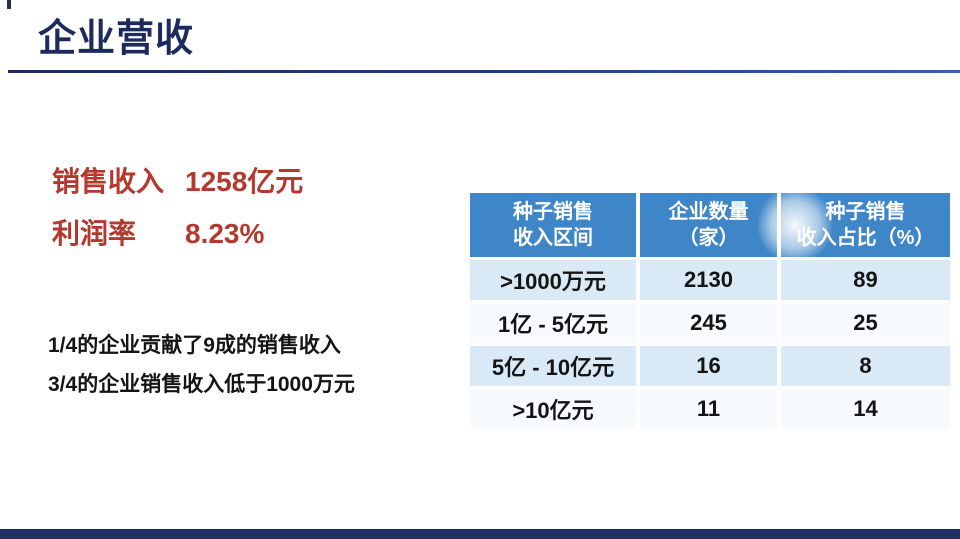 This screenshot has width=960, height=539. What do you see at coordinates (201, 384) in the screenshot?
I see `note-line-bottom-quarters: 3/4的企业销售收入低于1000万元` at bounding box center [201, 384].